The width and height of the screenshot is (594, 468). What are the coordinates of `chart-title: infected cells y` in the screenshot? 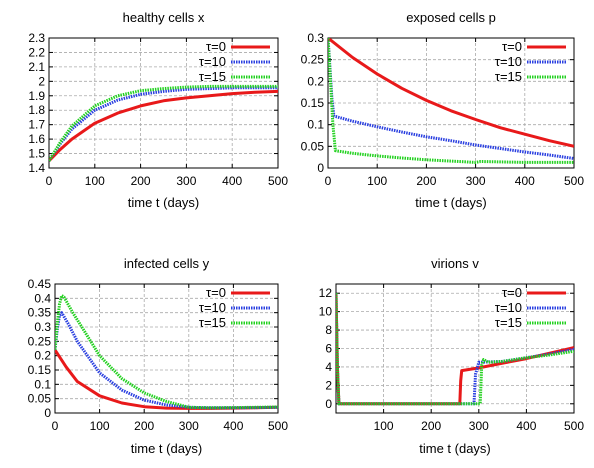 It's located at (167, 263).